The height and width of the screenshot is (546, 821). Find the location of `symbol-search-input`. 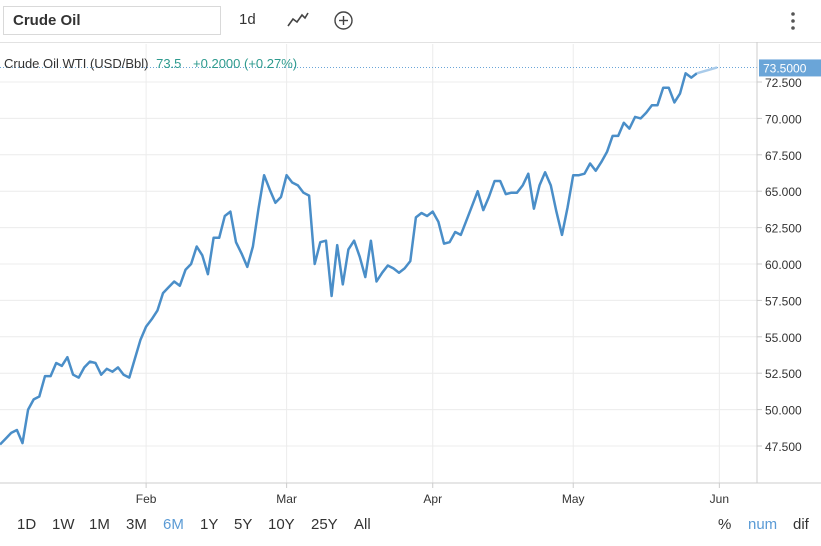

symbol-search-input is located at coordinates (112, 20).